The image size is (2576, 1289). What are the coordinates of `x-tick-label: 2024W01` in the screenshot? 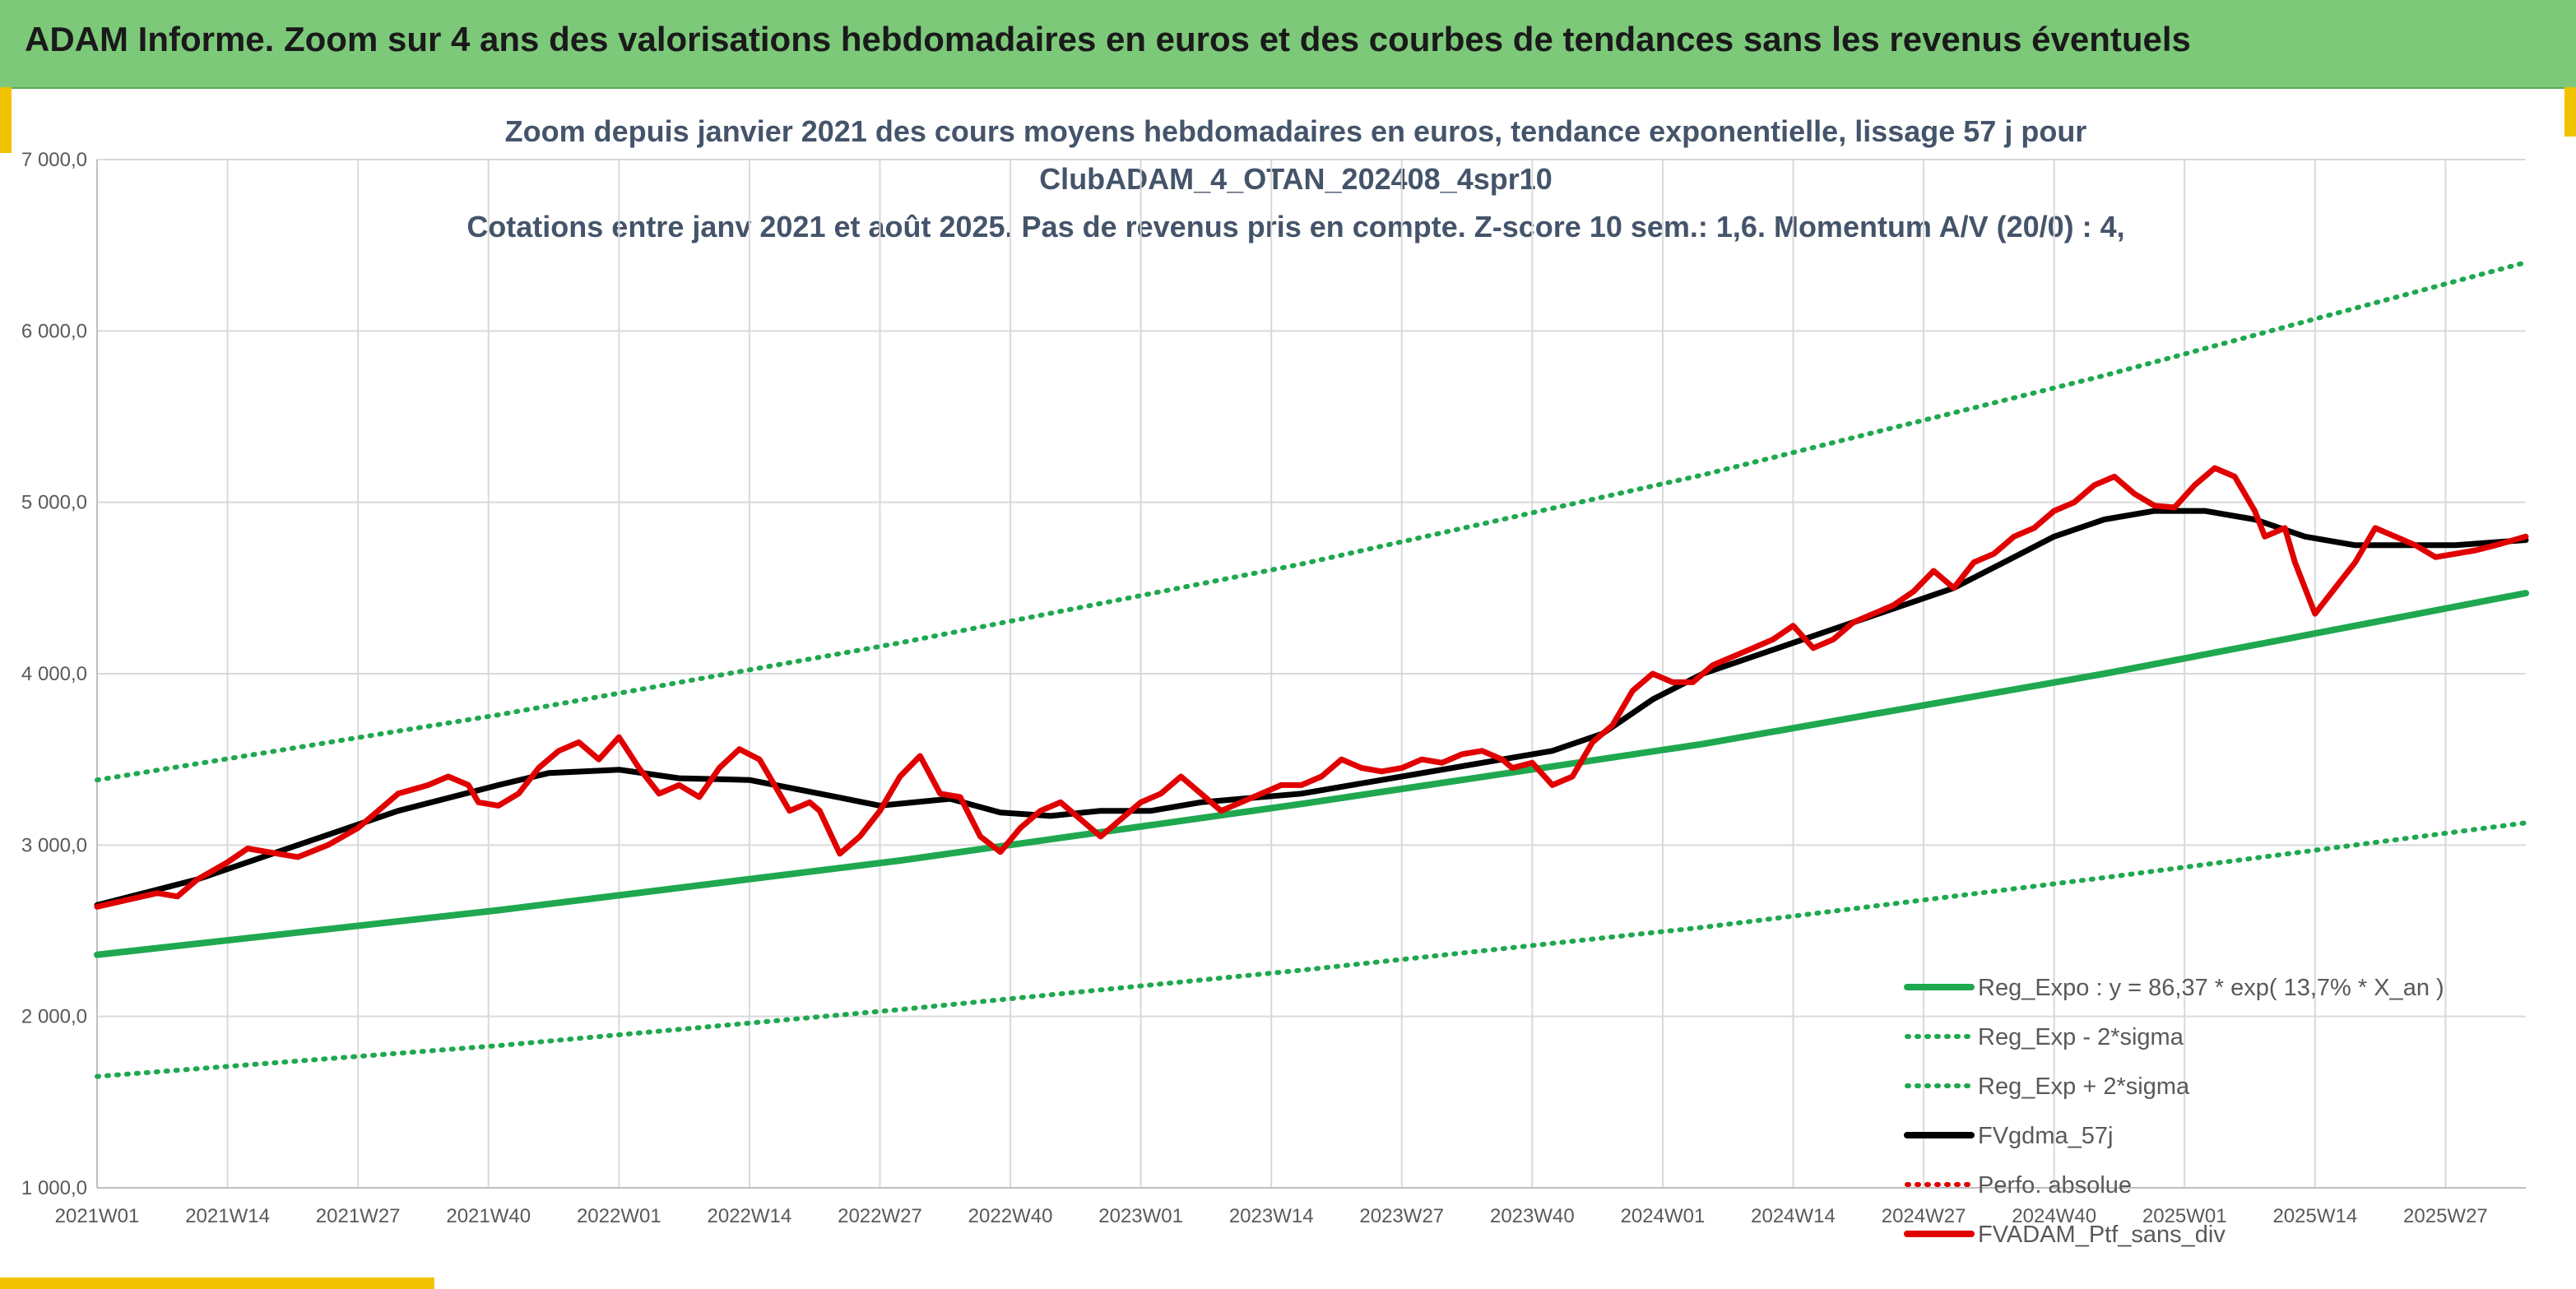 It's located at (1664, 1216).